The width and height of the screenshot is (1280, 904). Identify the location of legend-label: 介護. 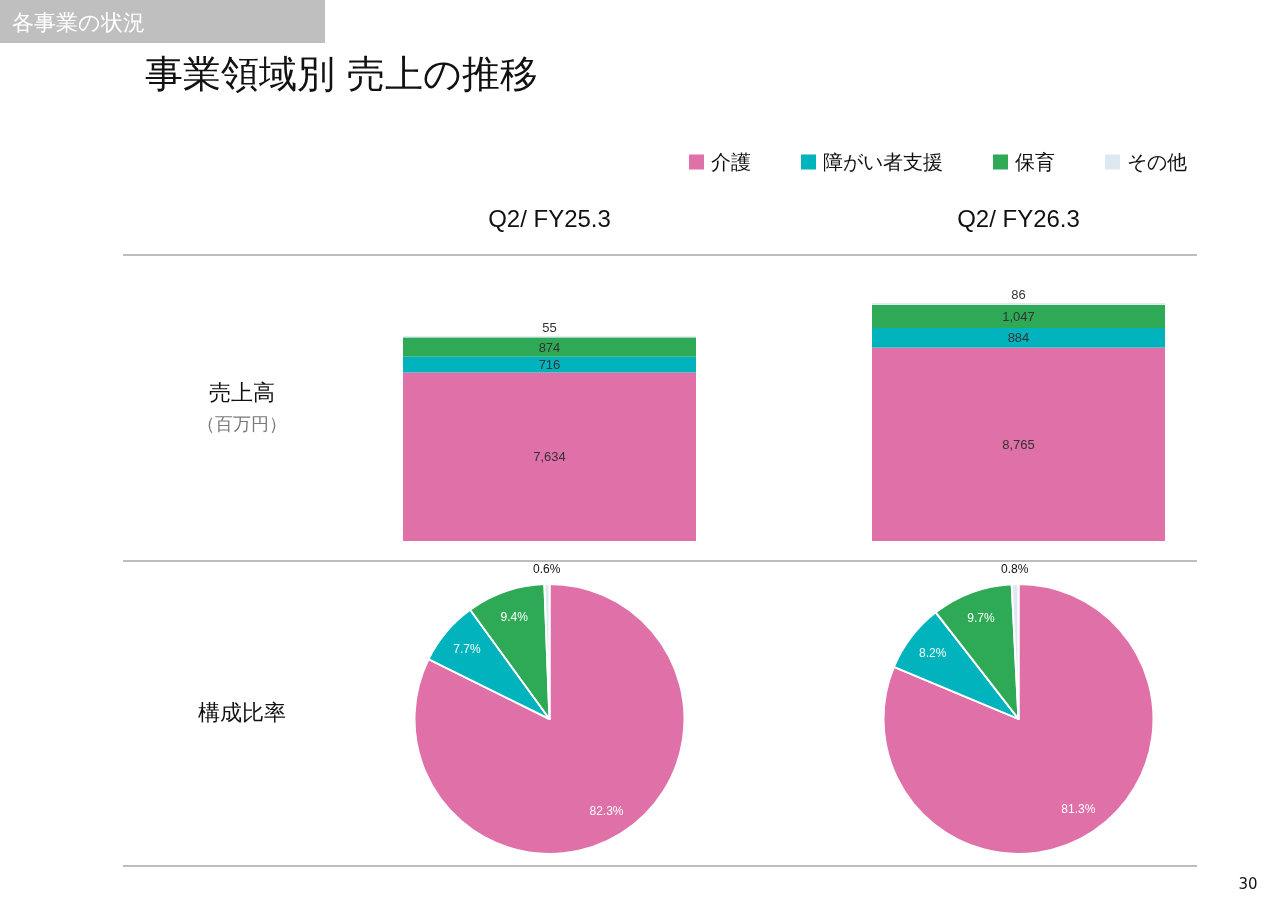
(731, 162).